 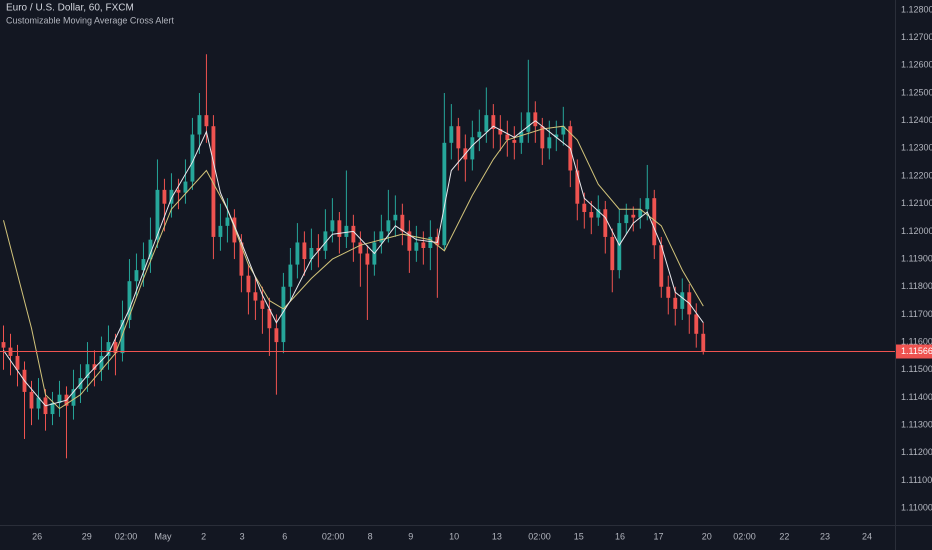 I want to click on x-tick-label: May, so click(x=164, y=536).